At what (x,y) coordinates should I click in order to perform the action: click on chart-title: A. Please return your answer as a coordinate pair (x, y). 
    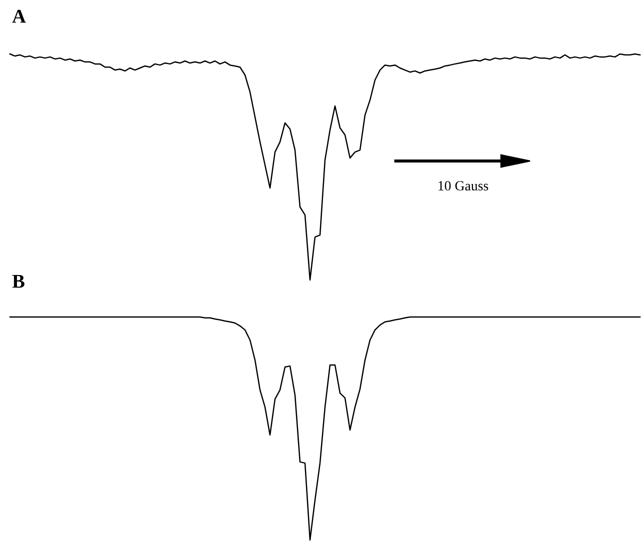
    Looking at the image, I should click on (19, 16).